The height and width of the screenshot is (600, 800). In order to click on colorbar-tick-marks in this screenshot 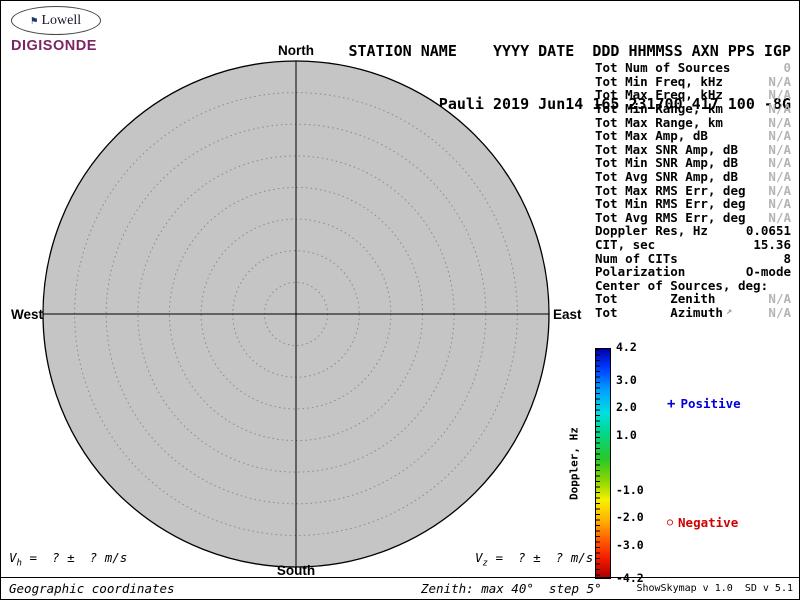, I will do `click(598, 463)`.